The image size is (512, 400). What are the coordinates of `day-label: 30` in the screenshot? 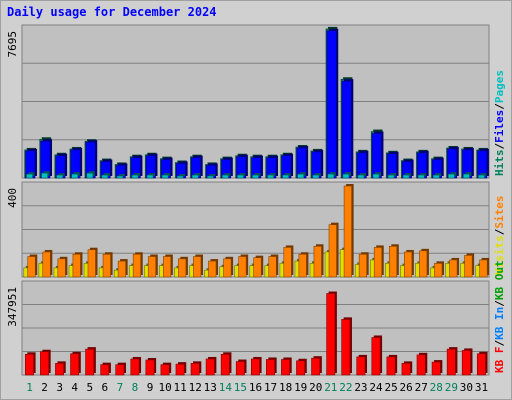 It's located at (466, 387).